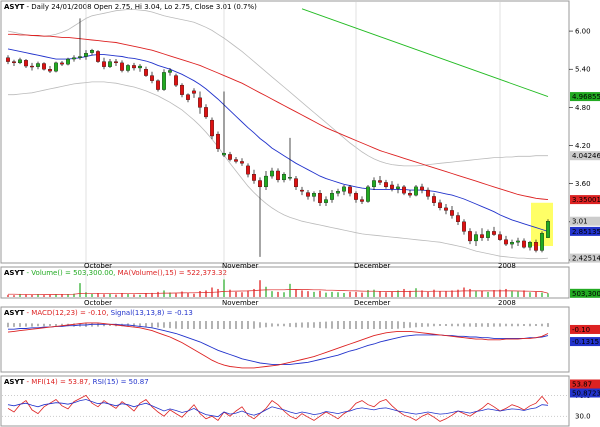  Describe the element at coordinates (583, 417) in the screenshot. I see `osc-reference-label: 30.0` at that location.